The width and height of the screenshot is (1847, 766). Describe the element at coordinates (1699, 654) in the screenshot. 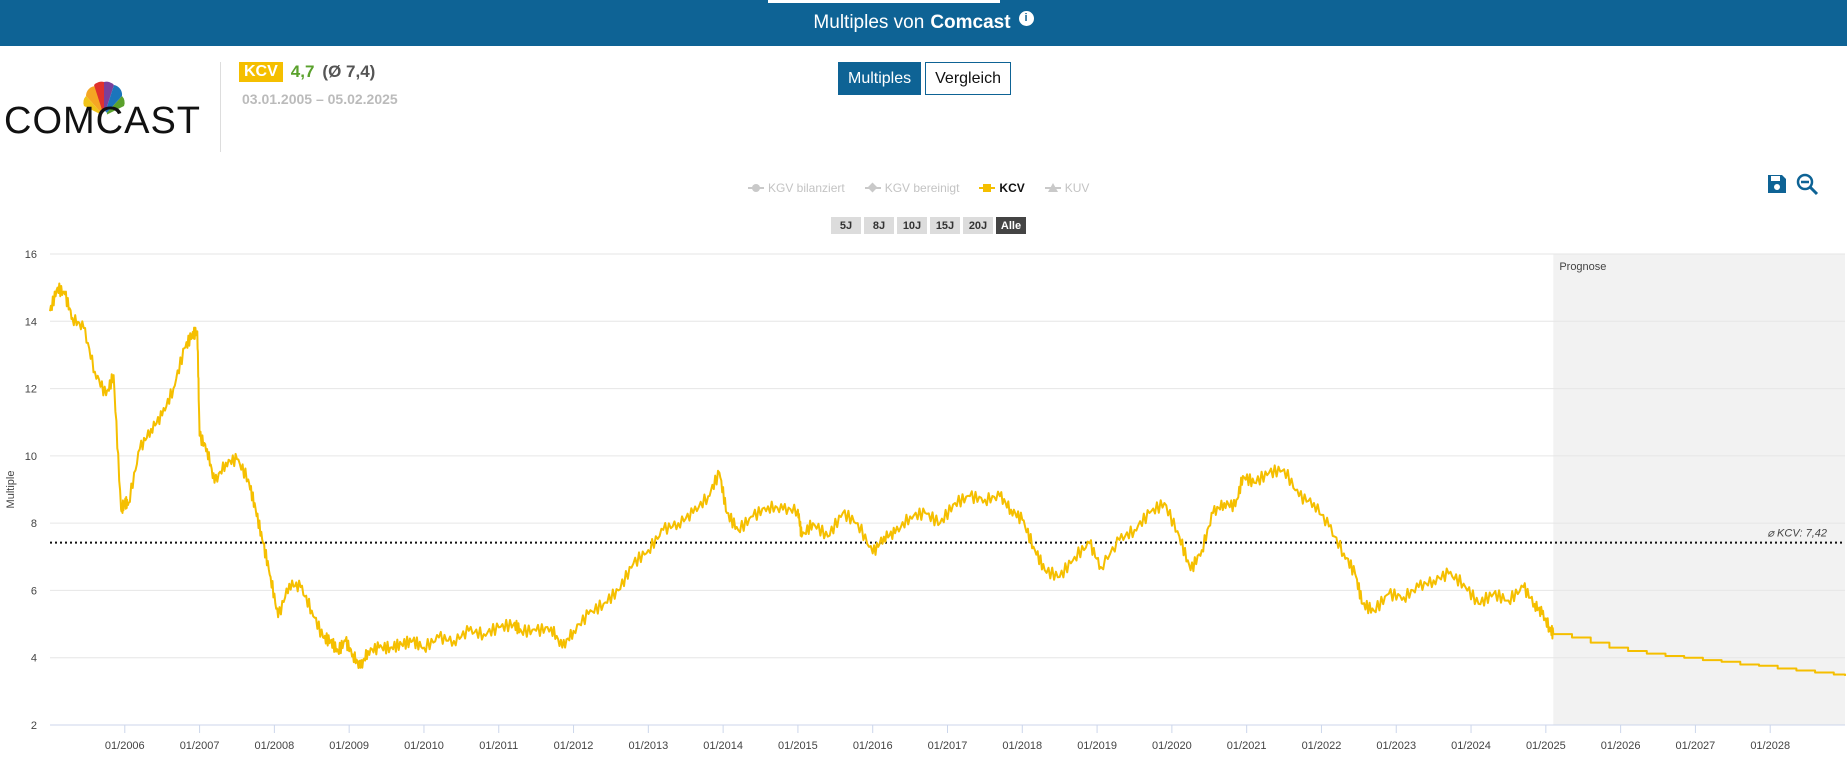

I see `series-line-forecast` at that location.